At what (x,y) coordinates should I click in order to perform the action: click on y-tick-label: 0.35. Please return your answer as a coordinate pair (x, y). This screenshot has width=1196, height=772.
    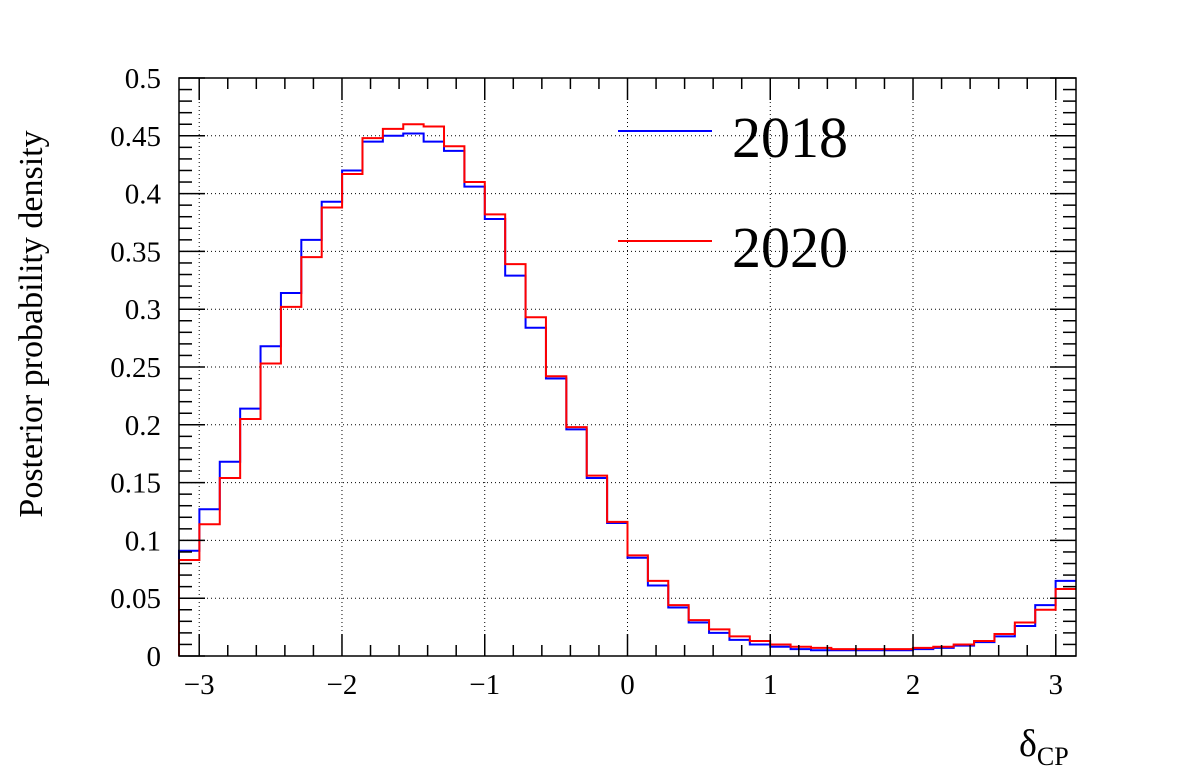
    Looking at the image, I should click on (135, 252).